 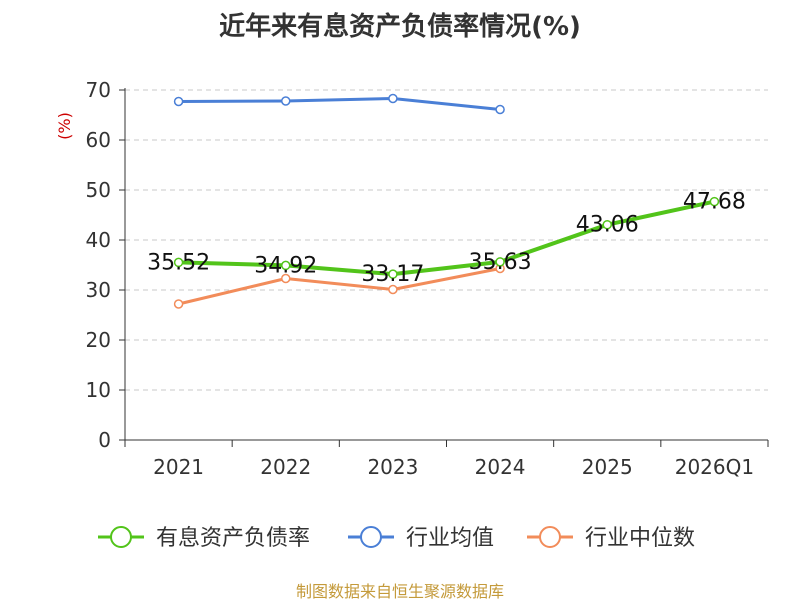 What do you see at coordinates (500, 467) in the screenshot?
I see `x-tick-label: 2024` at bounding box center [500, 467].